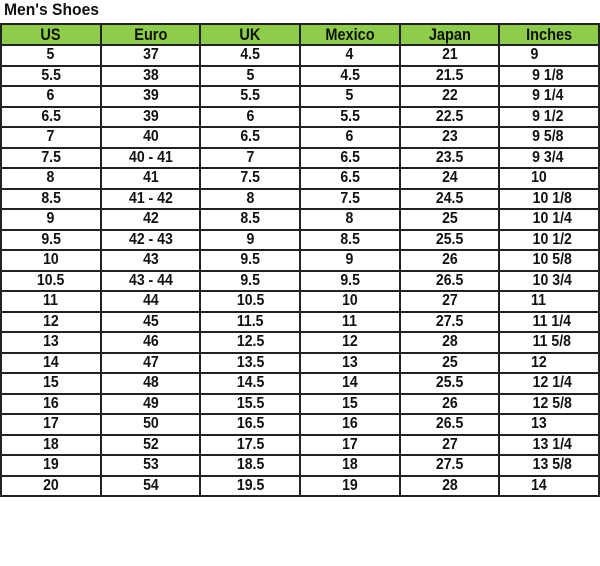 The image size is (600, 566). I want to click on cell-euro: 40, so click(150, 137).